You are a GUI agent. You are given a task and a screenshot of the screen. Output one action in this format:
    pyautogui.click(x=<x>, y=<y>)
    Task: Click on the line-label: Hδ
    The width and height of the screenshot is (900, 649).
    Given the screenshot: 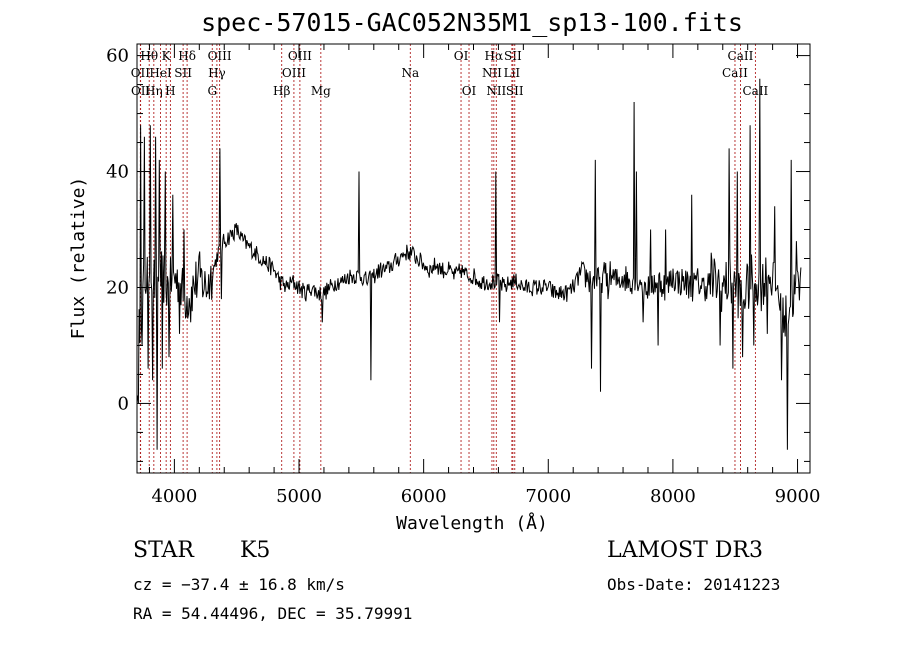 What is the action you would take?
    pyautogui.click(x=187, y=56)
    